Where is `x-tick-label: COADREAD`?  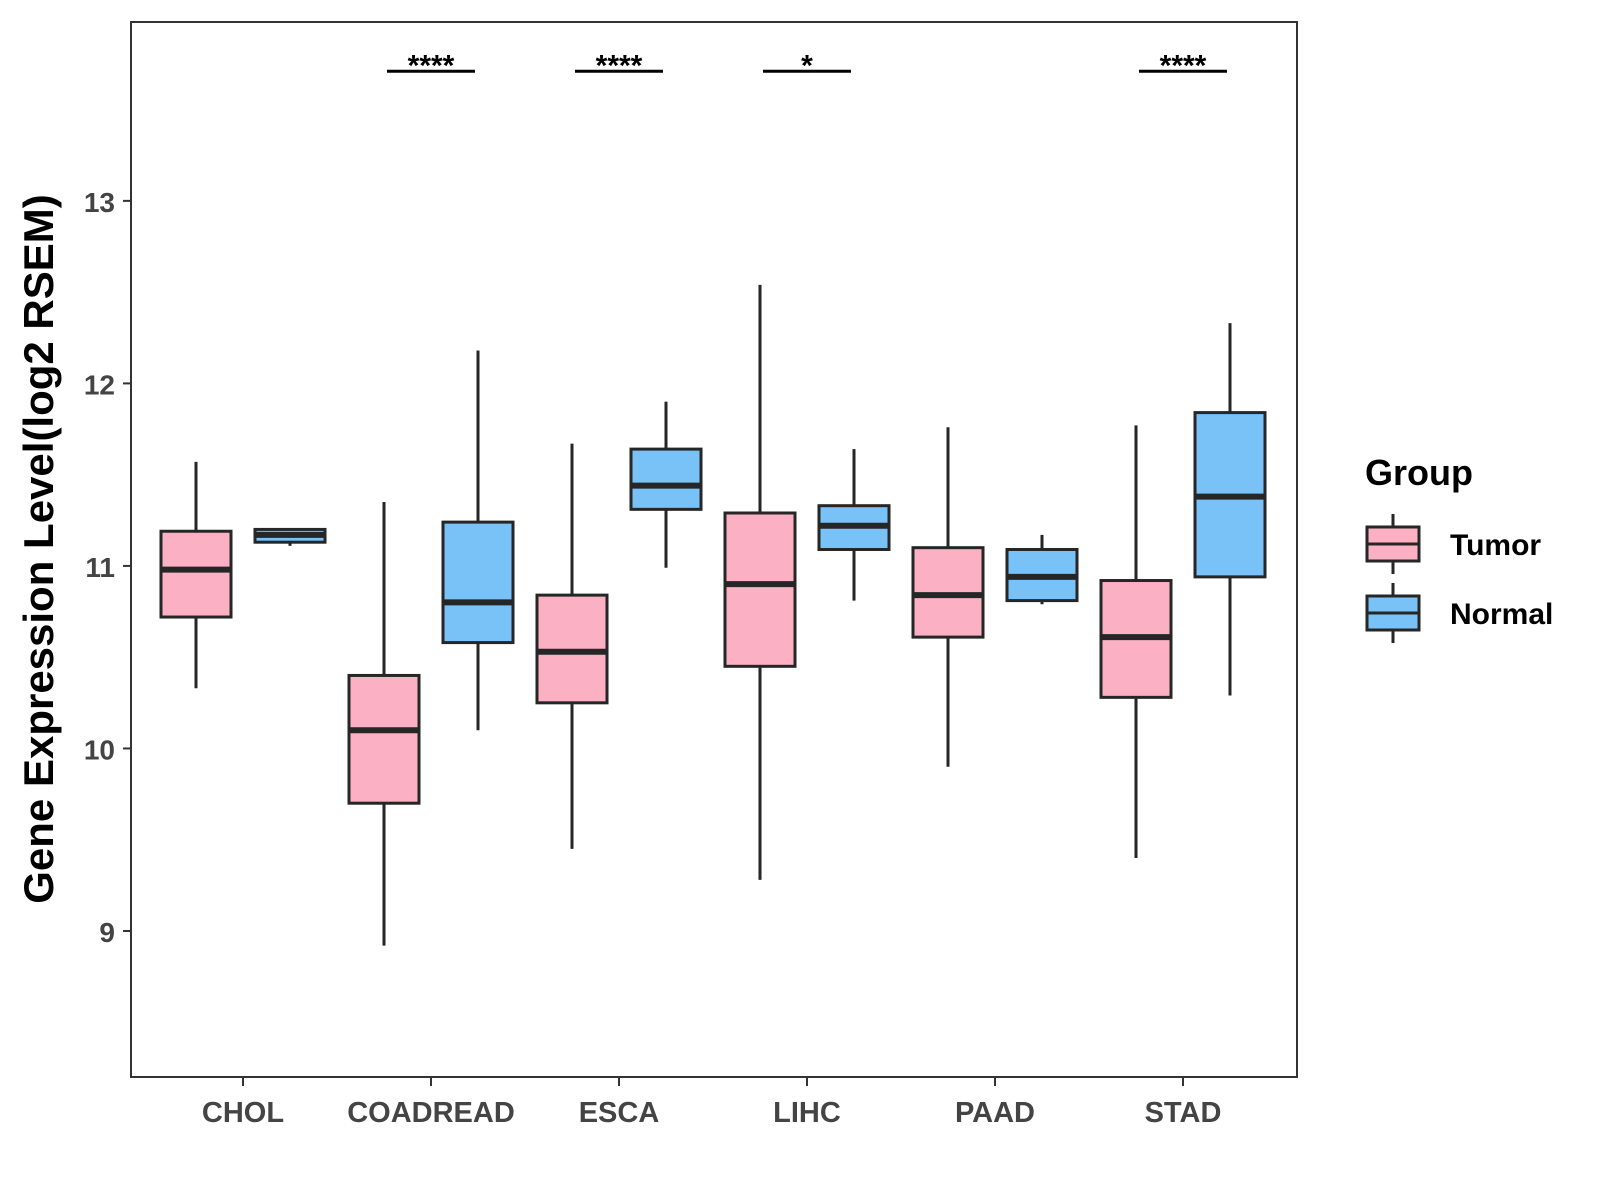
x-tick-label: COADREAD is located at coordinates (431, 1113).